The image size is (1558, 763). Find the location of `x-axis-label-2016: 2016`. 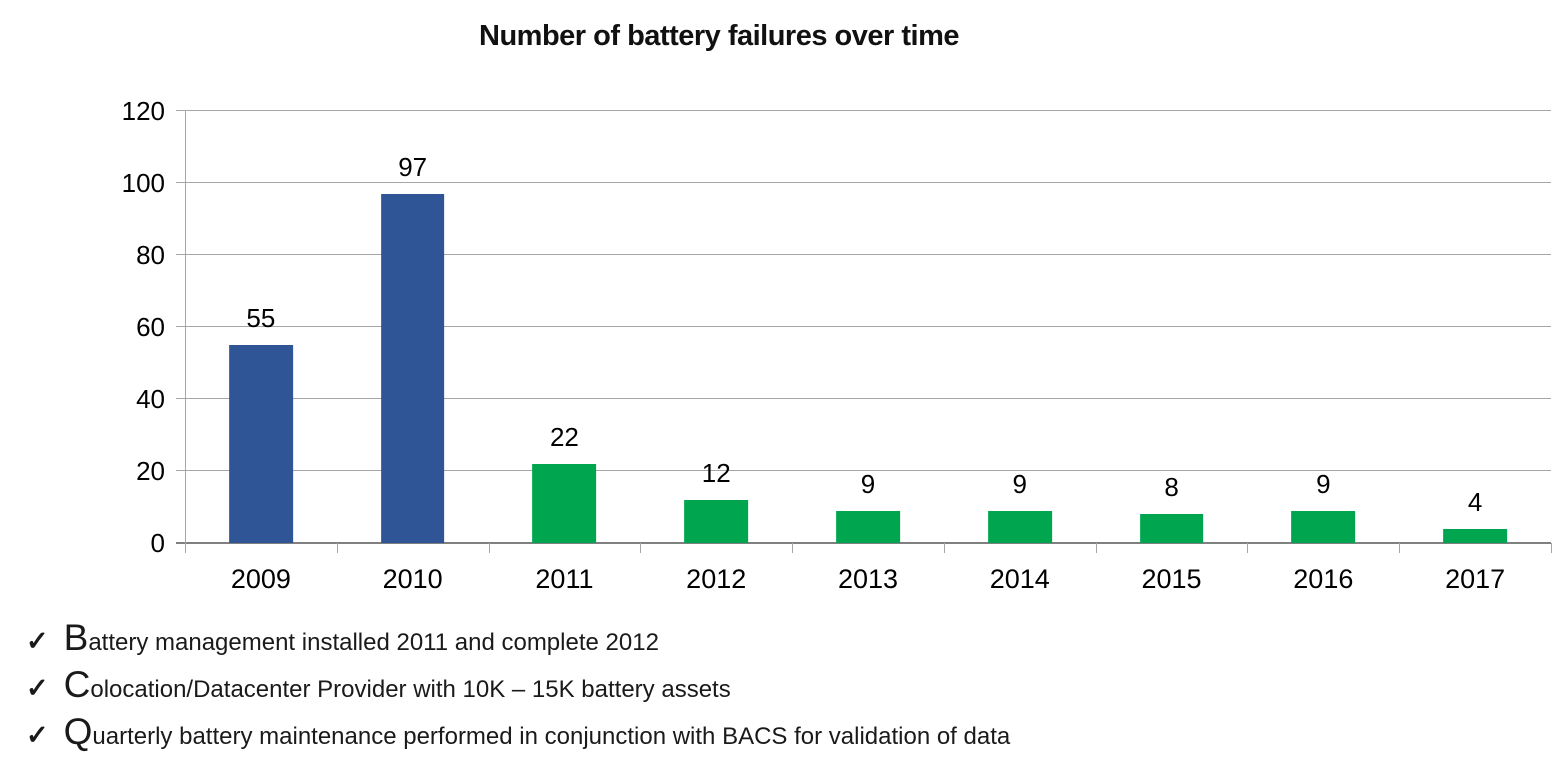

x-axis-label-2016: 2016 is located at coordinates (1323, 579).